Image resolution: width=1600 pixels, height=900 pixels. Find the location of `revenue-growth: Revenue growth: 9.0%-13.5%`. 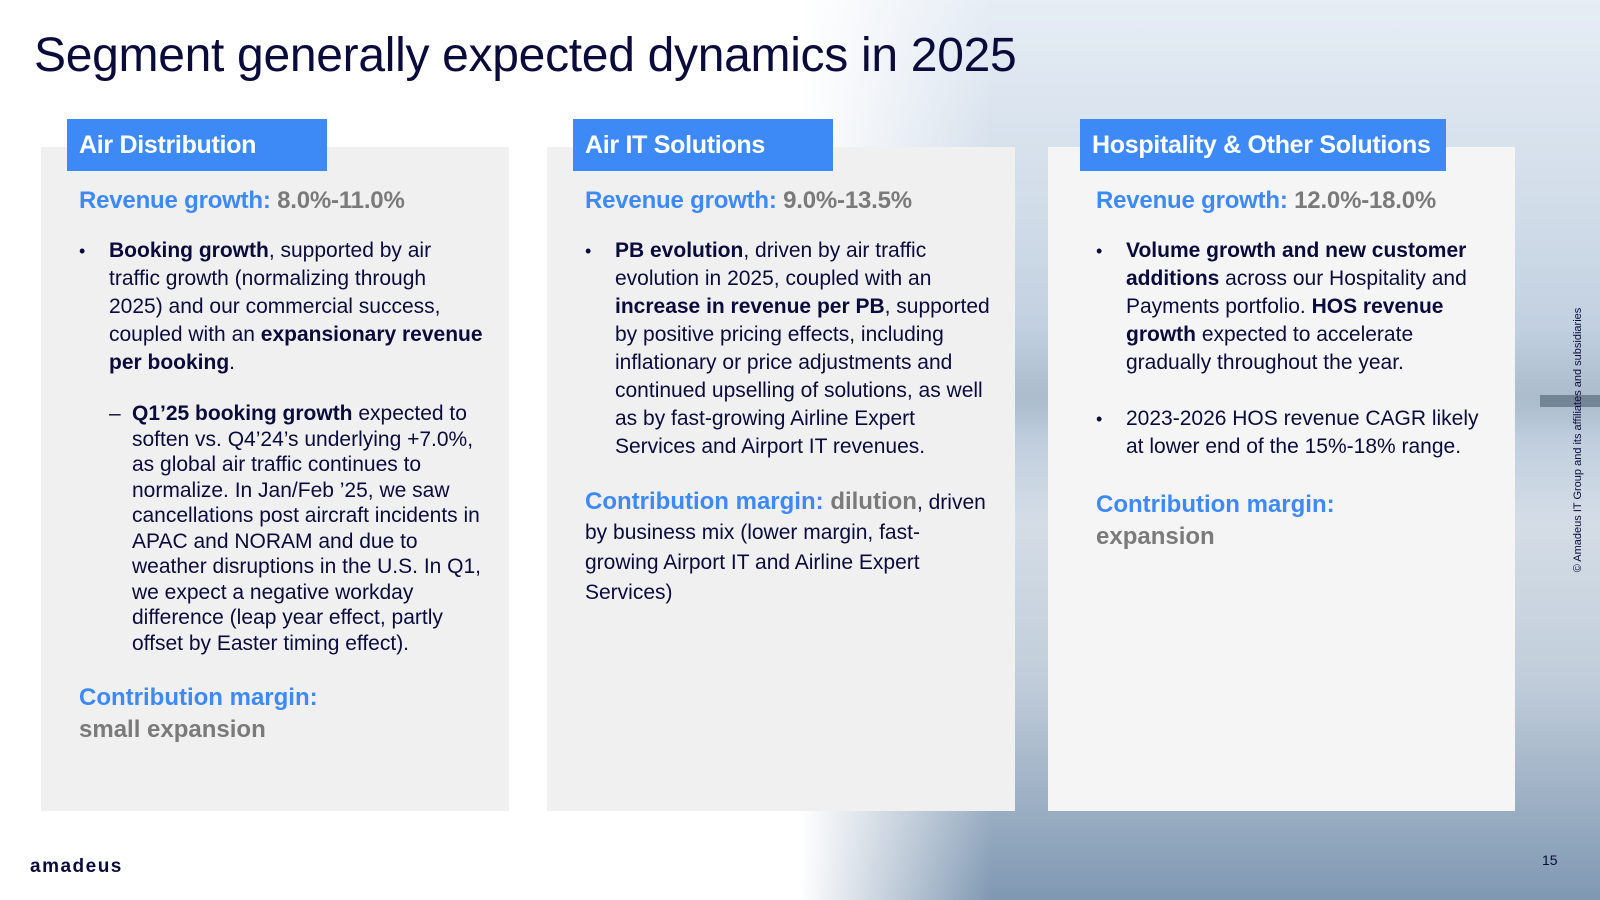

revenue-growth: Revenue growth: 9.0%-13.5% is located at coordinates (788, 201).